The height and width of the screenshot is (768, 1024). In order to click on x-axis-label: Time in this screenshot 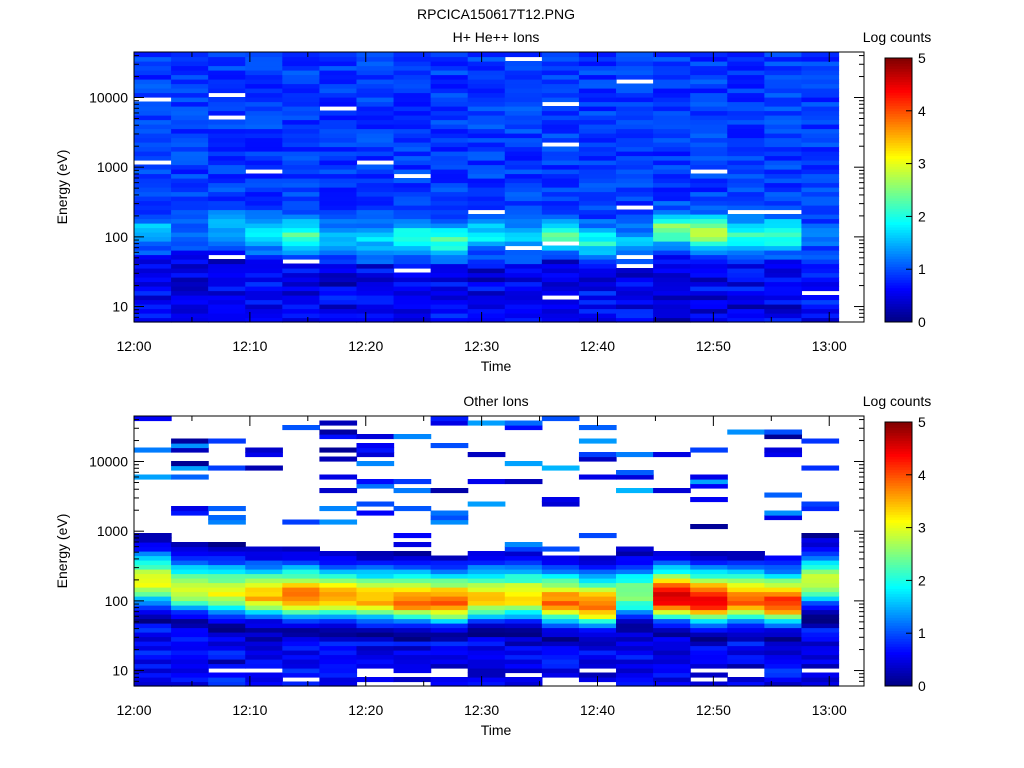, I will do `click(496, 366)`.